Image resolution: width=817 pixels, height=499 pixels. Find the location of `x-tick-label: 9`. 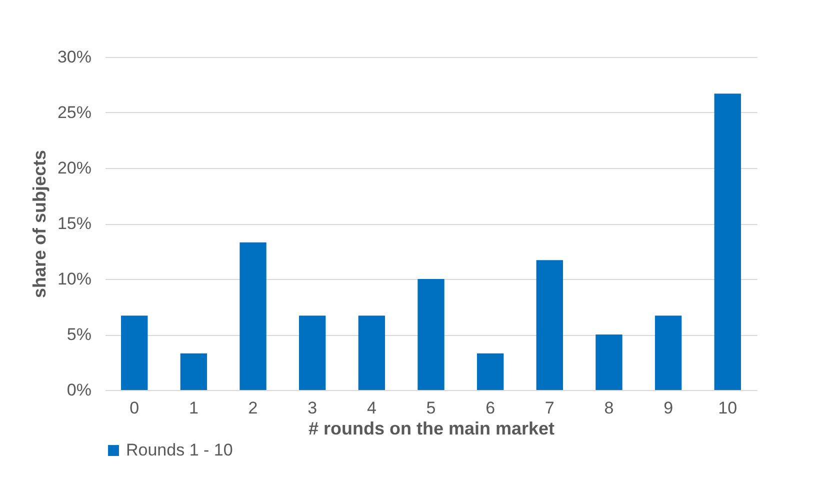

x-tick-label: 9 is located at coordinates (669, 408).